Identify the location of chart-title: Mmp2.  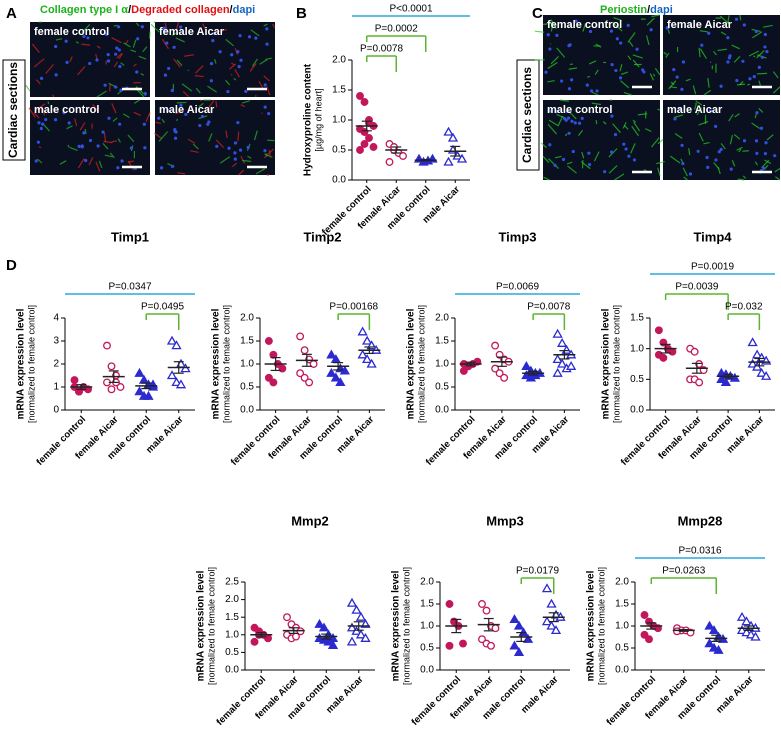
(310, 520).